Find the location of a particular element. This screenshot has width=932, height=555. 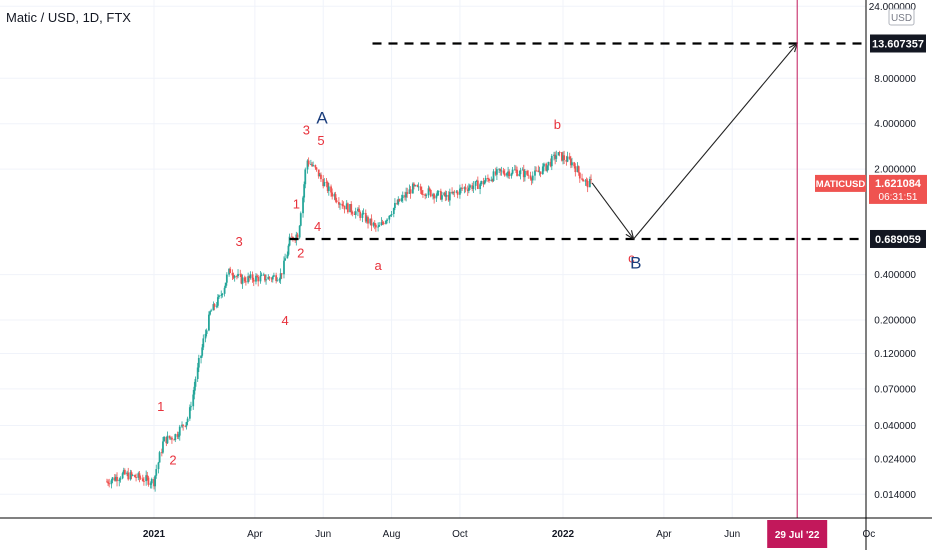

time-tick-label: Apr is located at coordinates (255, 534).